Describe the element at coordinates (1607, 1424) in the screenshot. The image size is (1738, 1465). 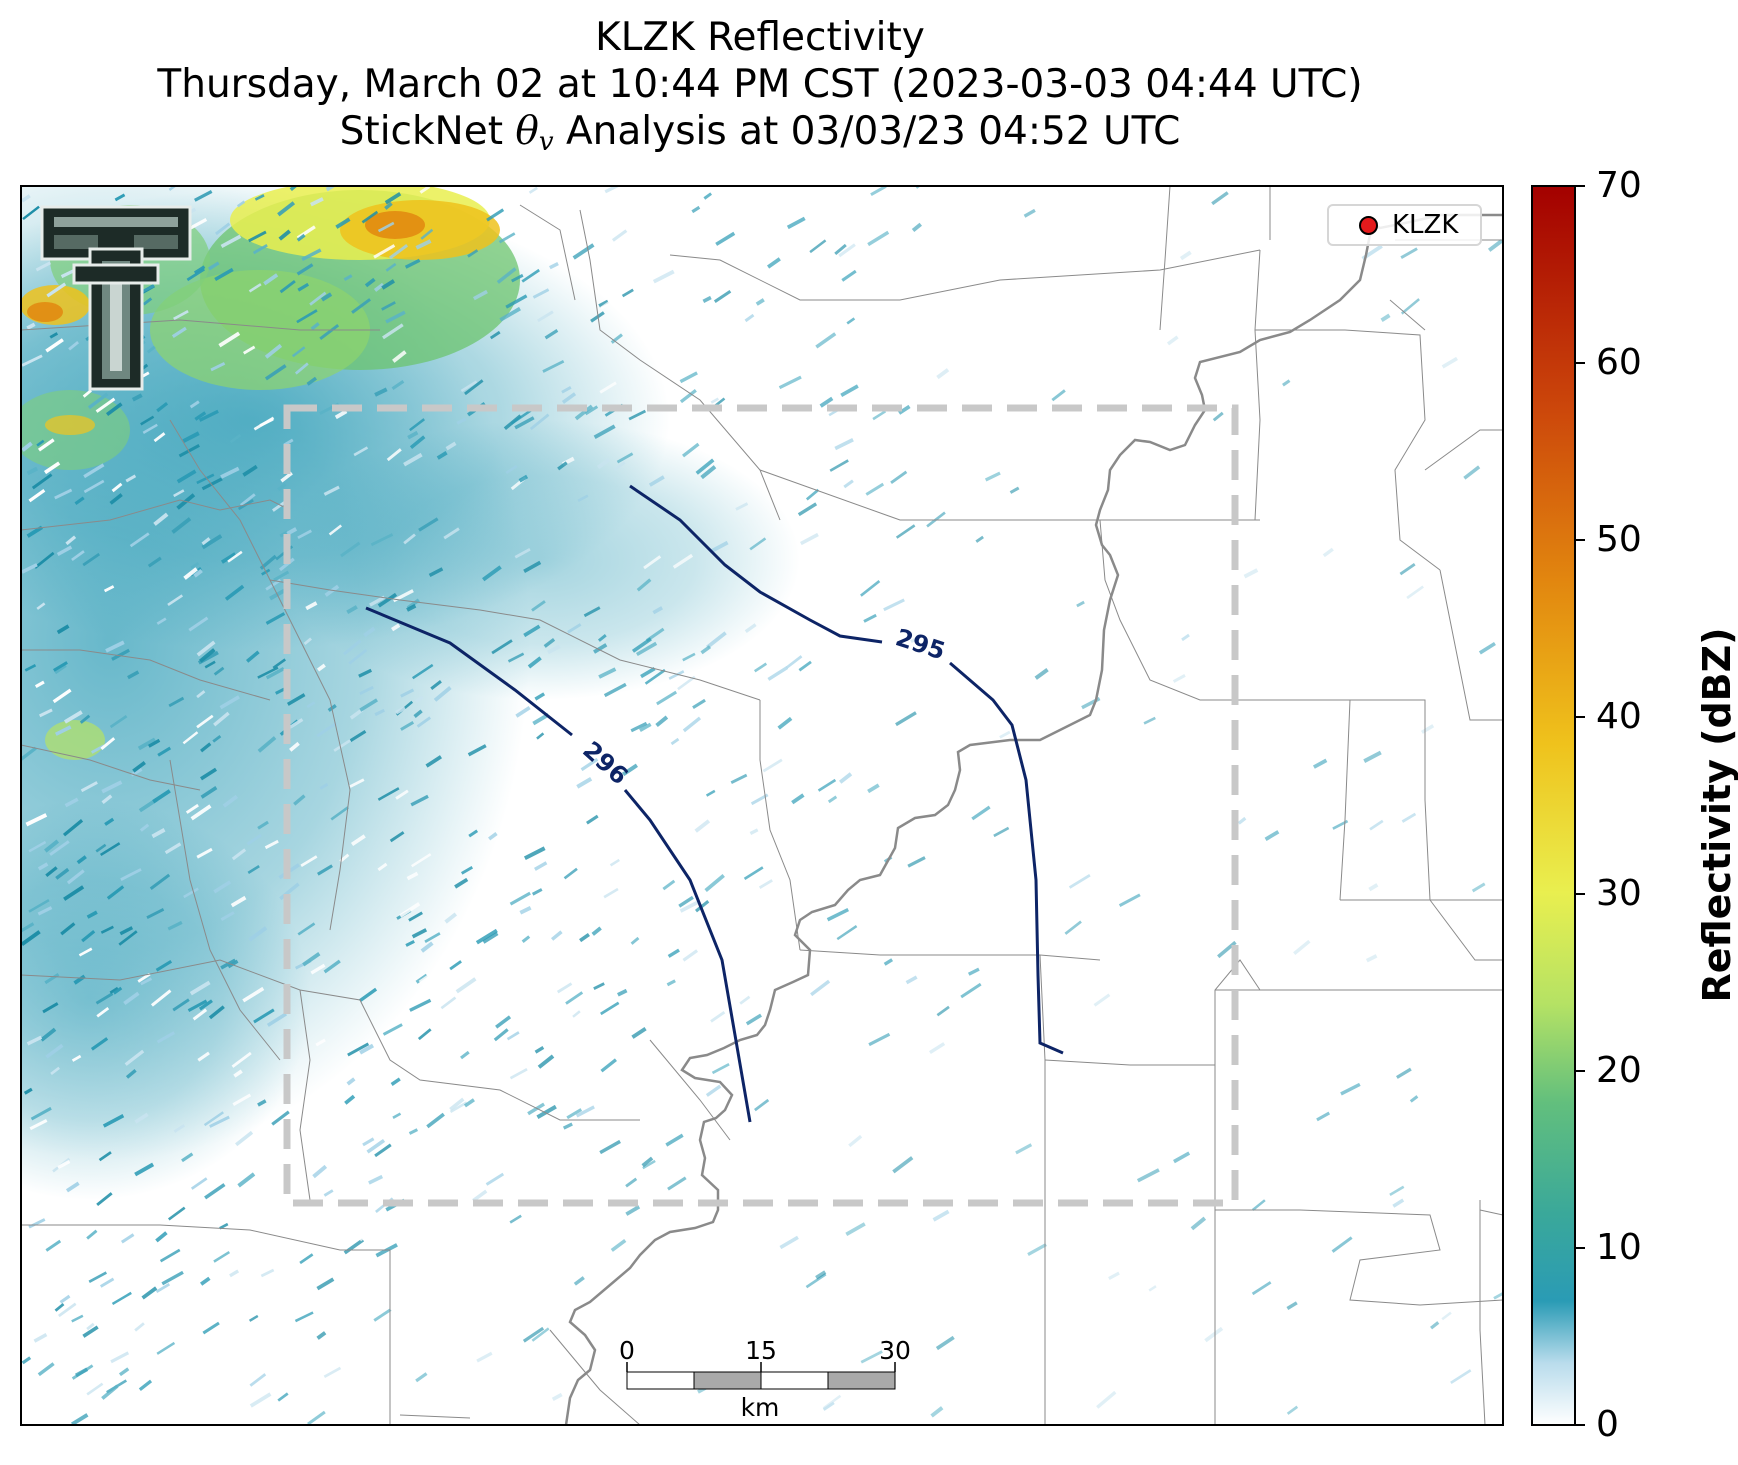
I see `colorbar-tick-0: 0` at that location.